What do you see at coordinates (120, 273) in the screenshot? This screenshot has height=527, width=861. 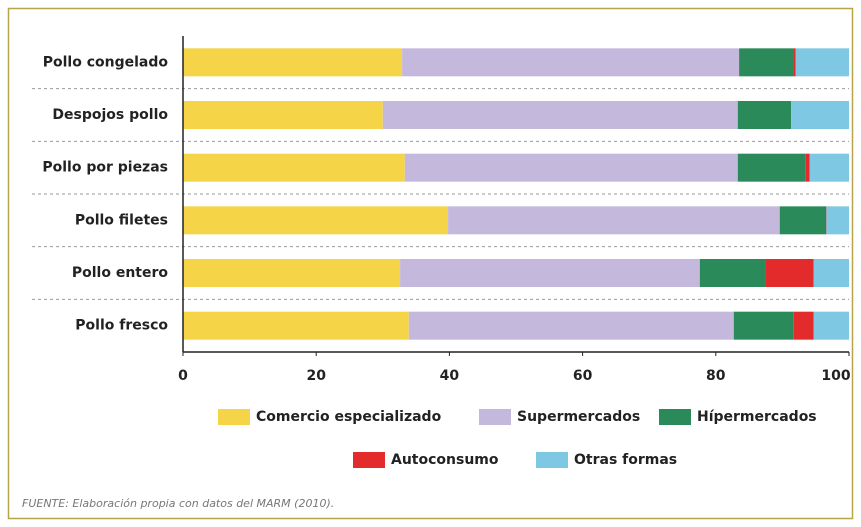 I see `category-label: Pollo entero` at bounding box center [120, 273].